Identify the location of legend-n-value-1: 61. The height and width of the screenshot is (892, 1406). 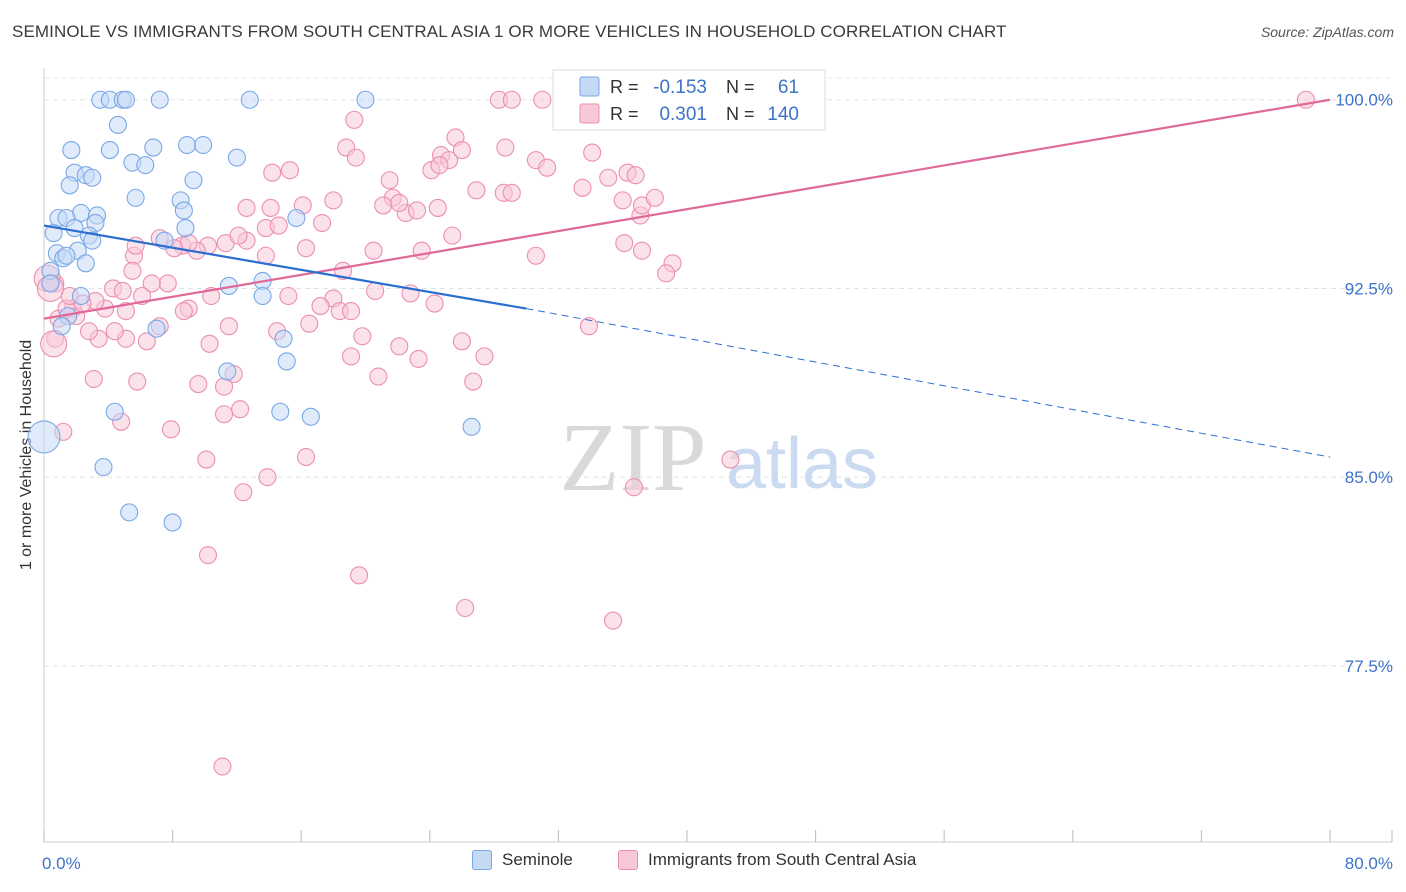
(788, 87).